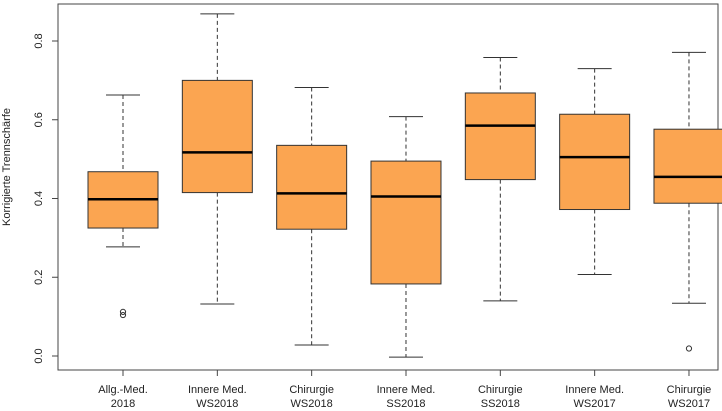  I want to click on y-tick-label: 0.0, so click(39, 355).